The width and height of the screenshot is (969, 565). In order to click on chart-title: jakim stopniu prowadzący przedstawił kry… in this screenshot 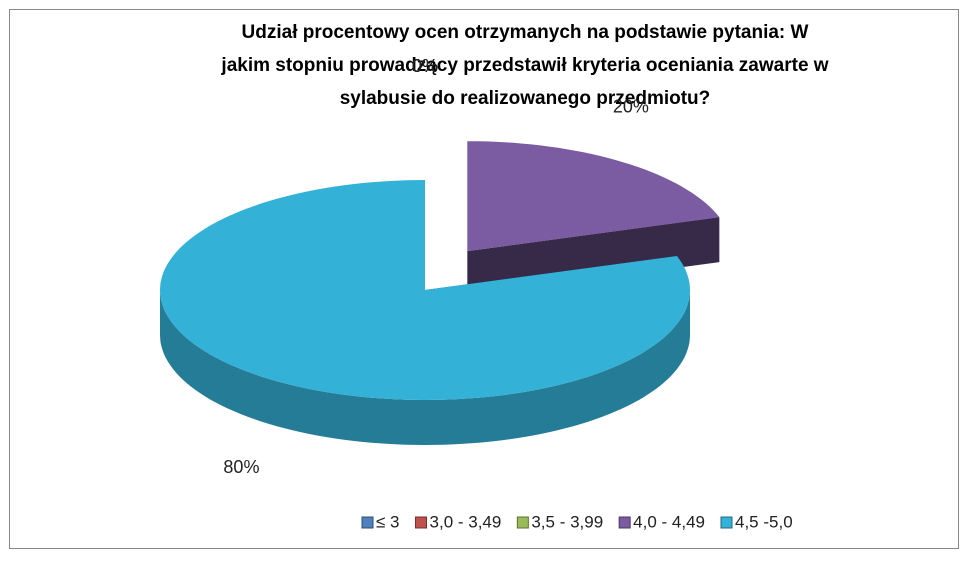, I will do `click(524, 65)`.